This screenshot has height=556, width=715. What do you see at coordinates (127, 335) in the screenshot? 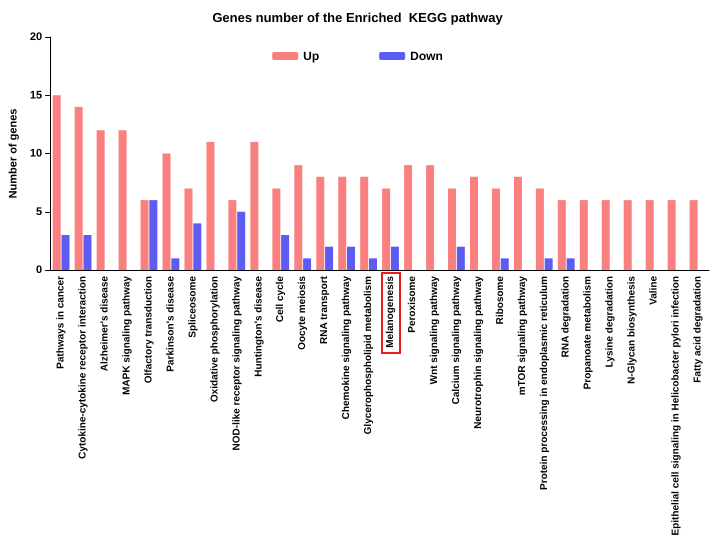
I see `x-tick-label: MAPK signaling pathway` at bounding box center [127, 335].